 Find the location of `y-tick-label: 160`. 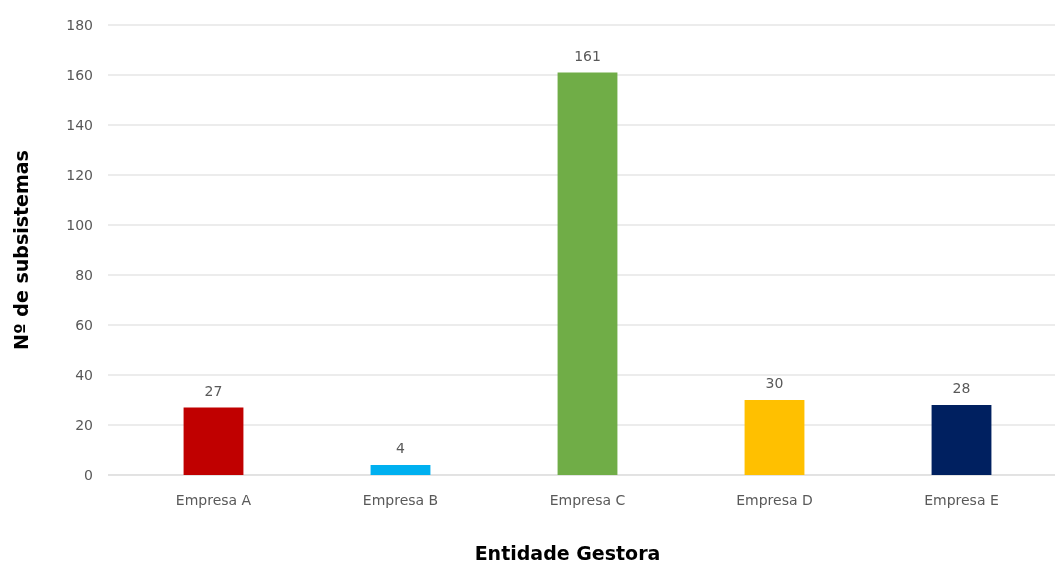

y-tick-label: 160 is located at coordinates (79, 74).